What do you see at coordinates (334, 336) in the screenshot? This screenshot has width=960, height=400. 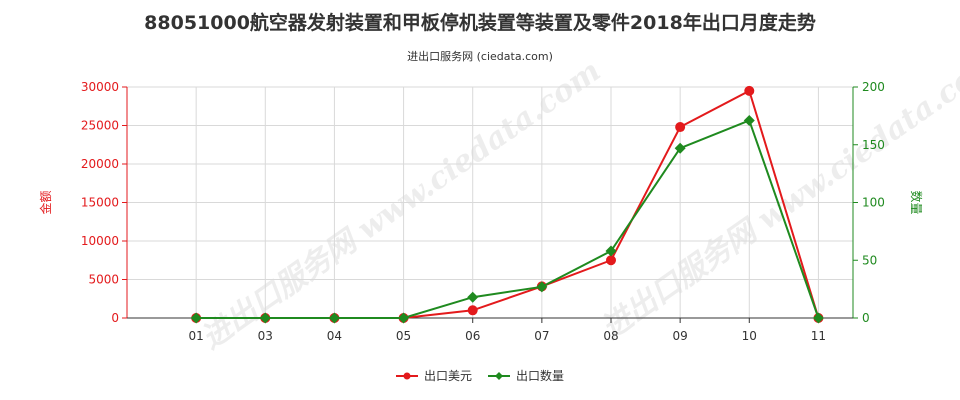 I see `x-tick-label: 04` at bounding box center [334, 336].